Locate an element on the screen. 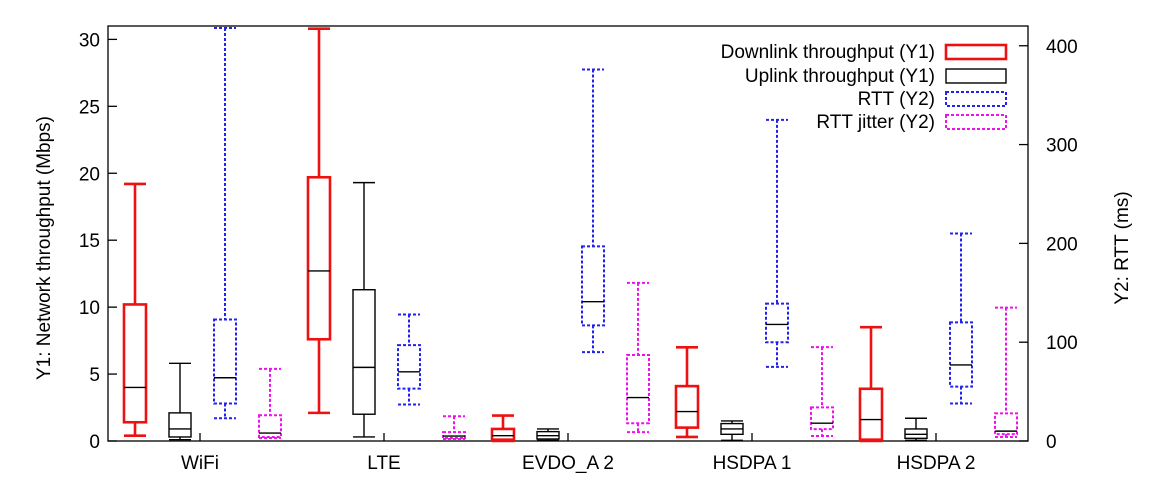 The image size is (1158, 490). x-tick-label: HSDPA 2 is located at coordinates (936, 463).